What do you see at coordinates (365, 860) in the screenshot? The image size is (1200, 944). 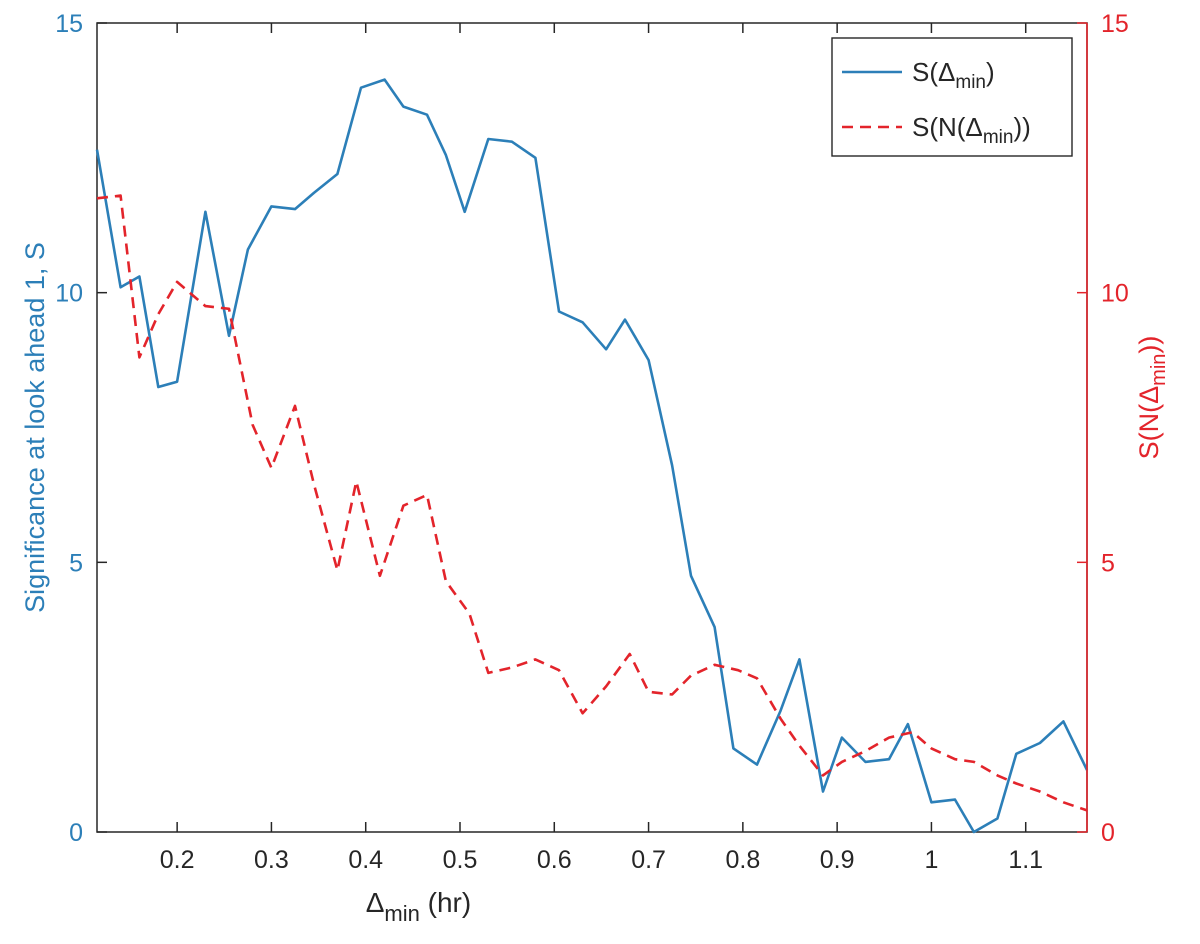 I see `x-tick-label: 0.4` at bounding box center [365, 860].